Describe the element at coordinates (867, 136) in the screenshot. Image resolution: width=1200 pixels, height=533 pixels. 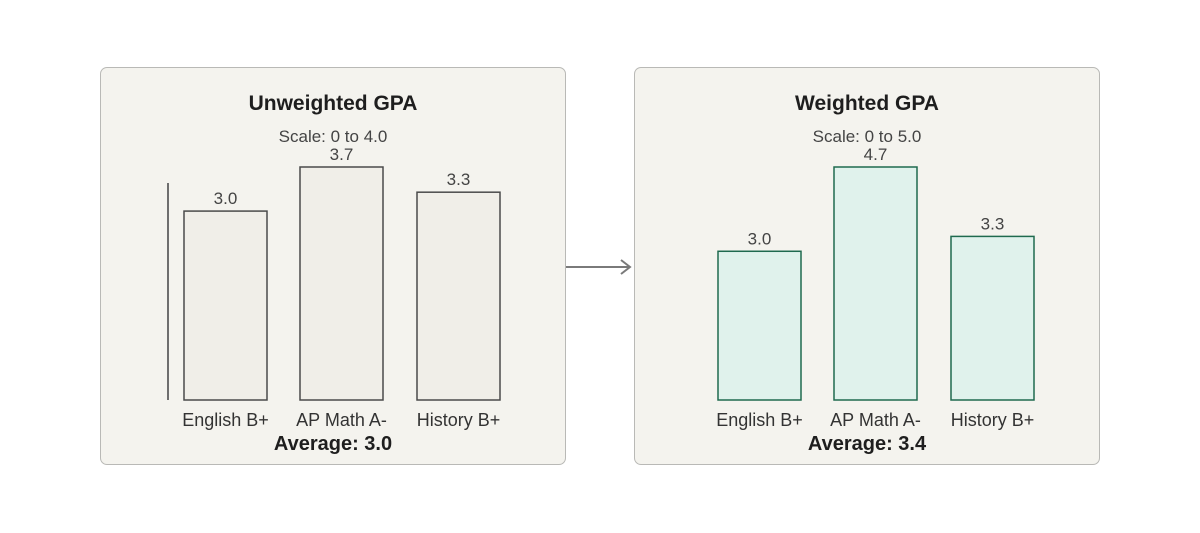
I see `panel-subtitle: Scale: 0 to 5.0` at that location.